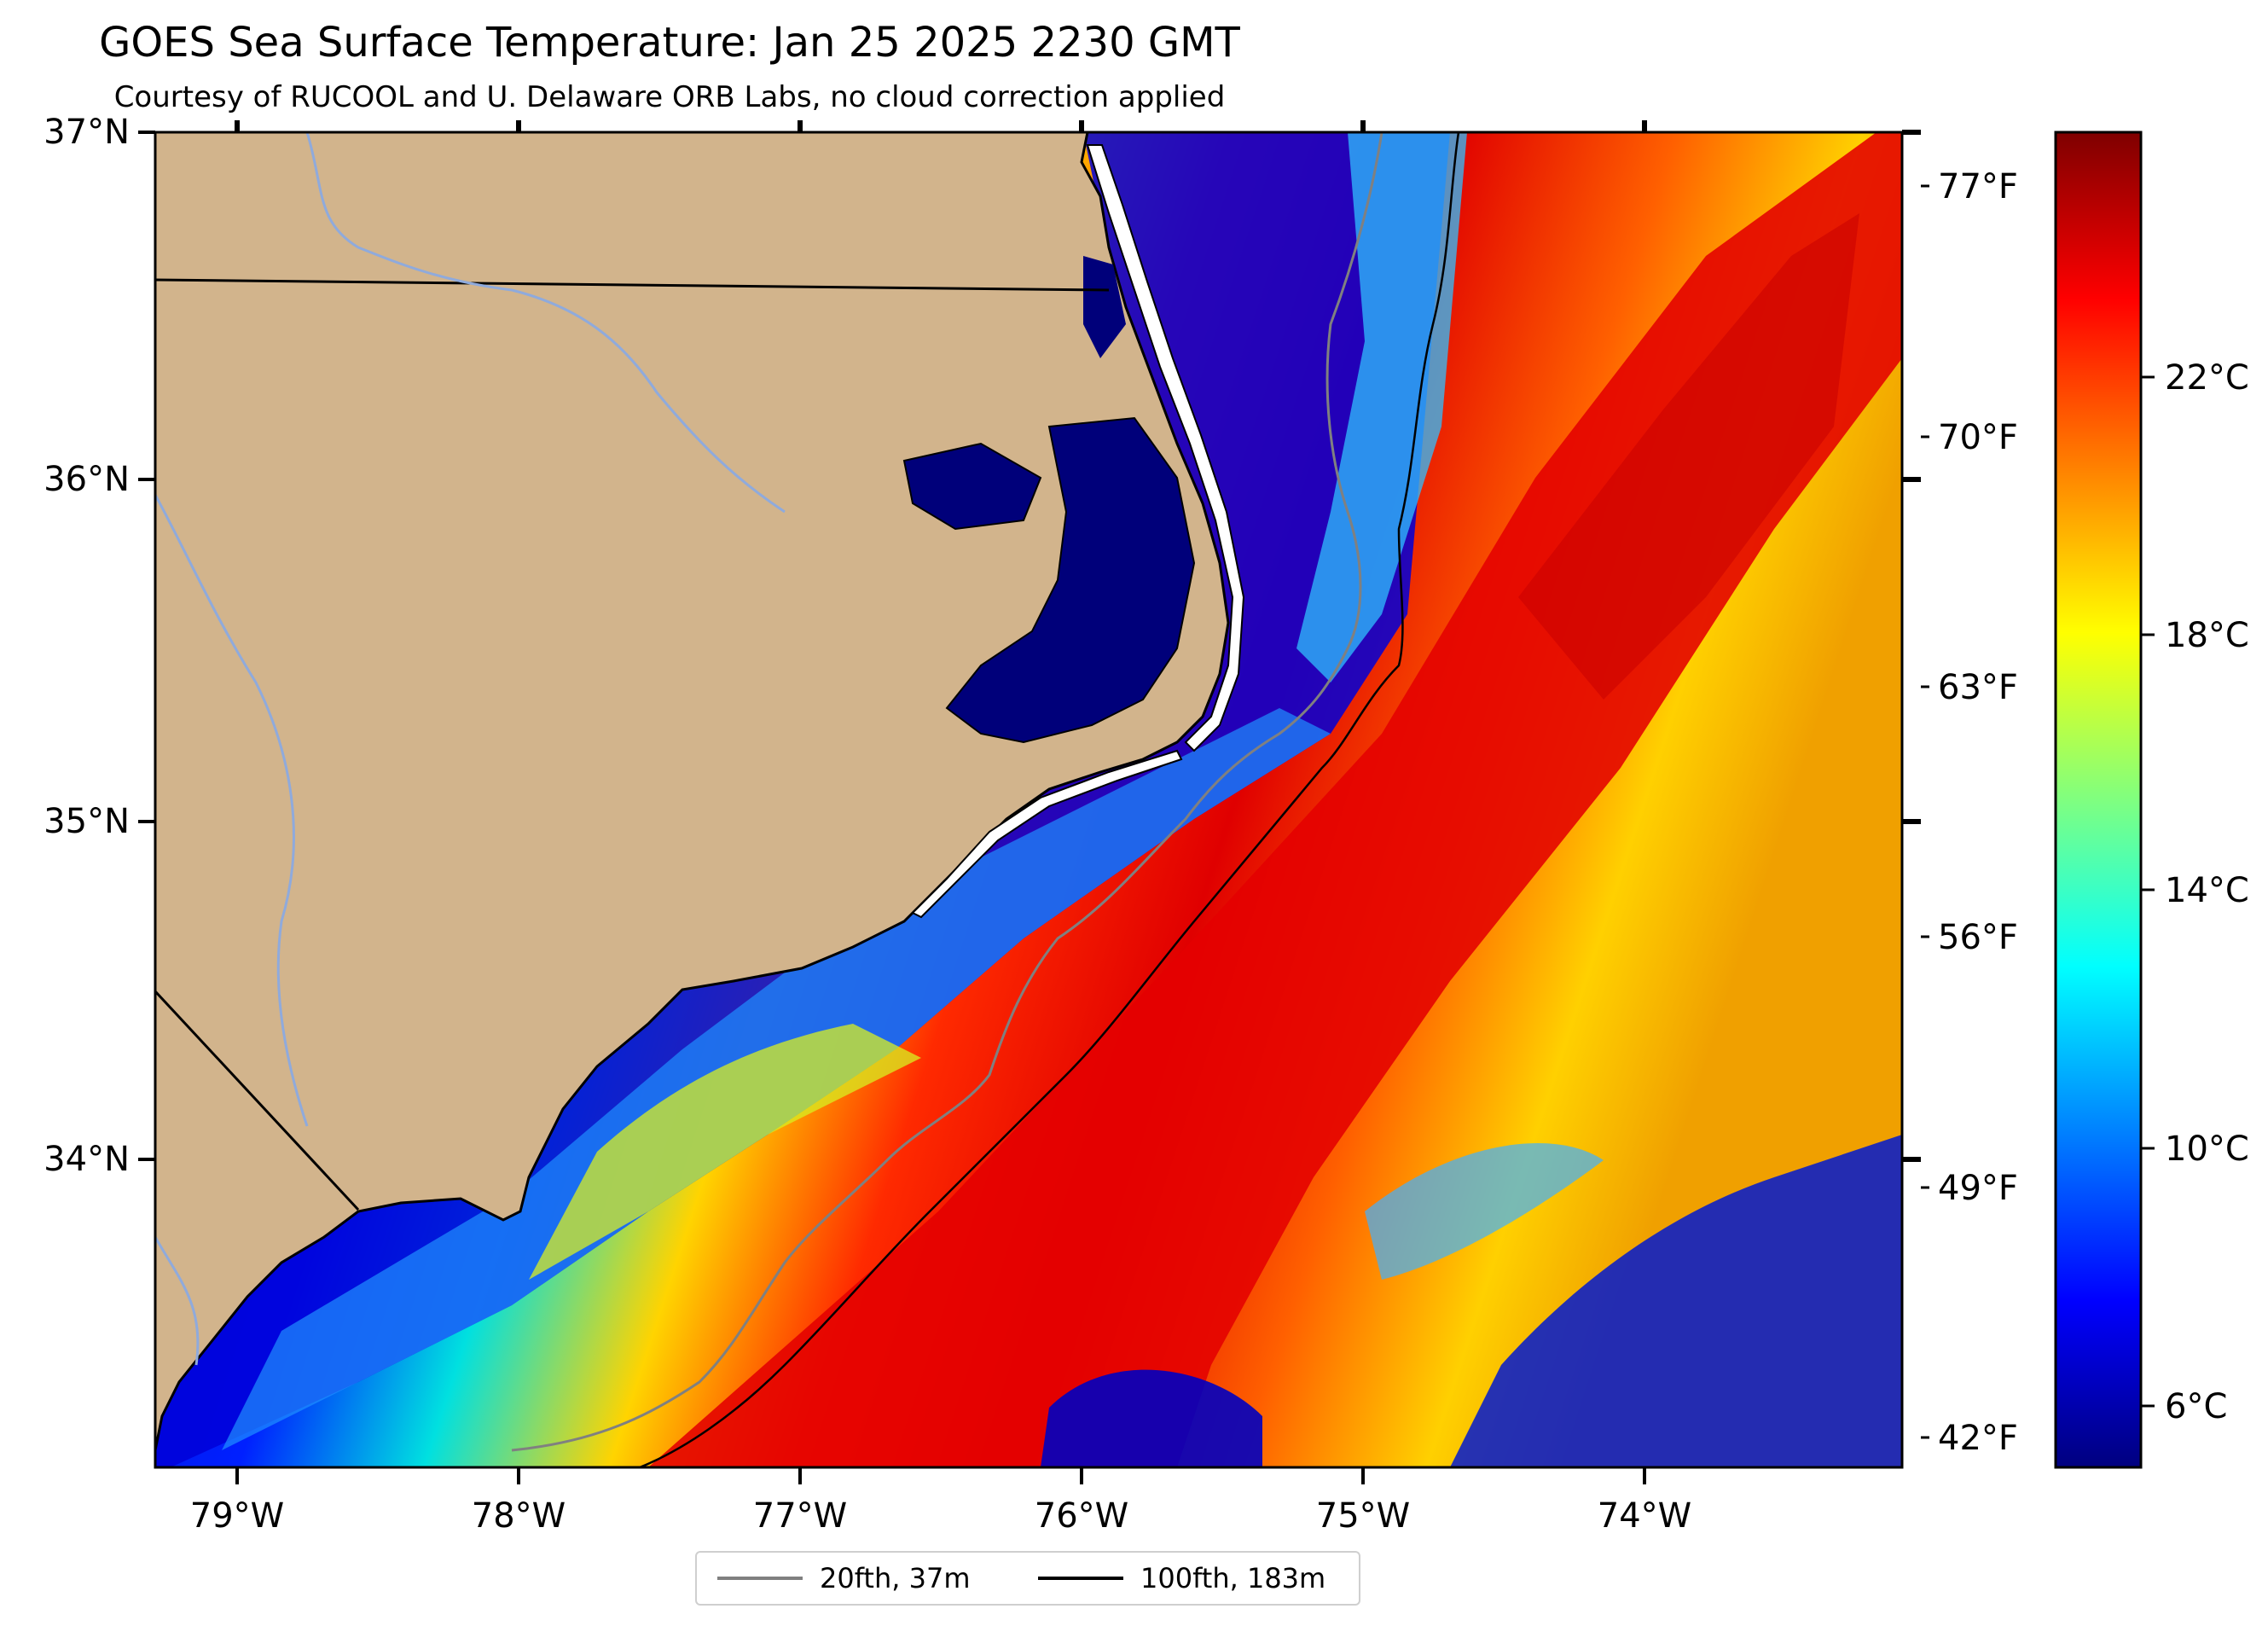 The height and width of the screenshot is (1632, 2268). I want to click on fahrenheit-label-70: 70°F, so click(1978, 437).